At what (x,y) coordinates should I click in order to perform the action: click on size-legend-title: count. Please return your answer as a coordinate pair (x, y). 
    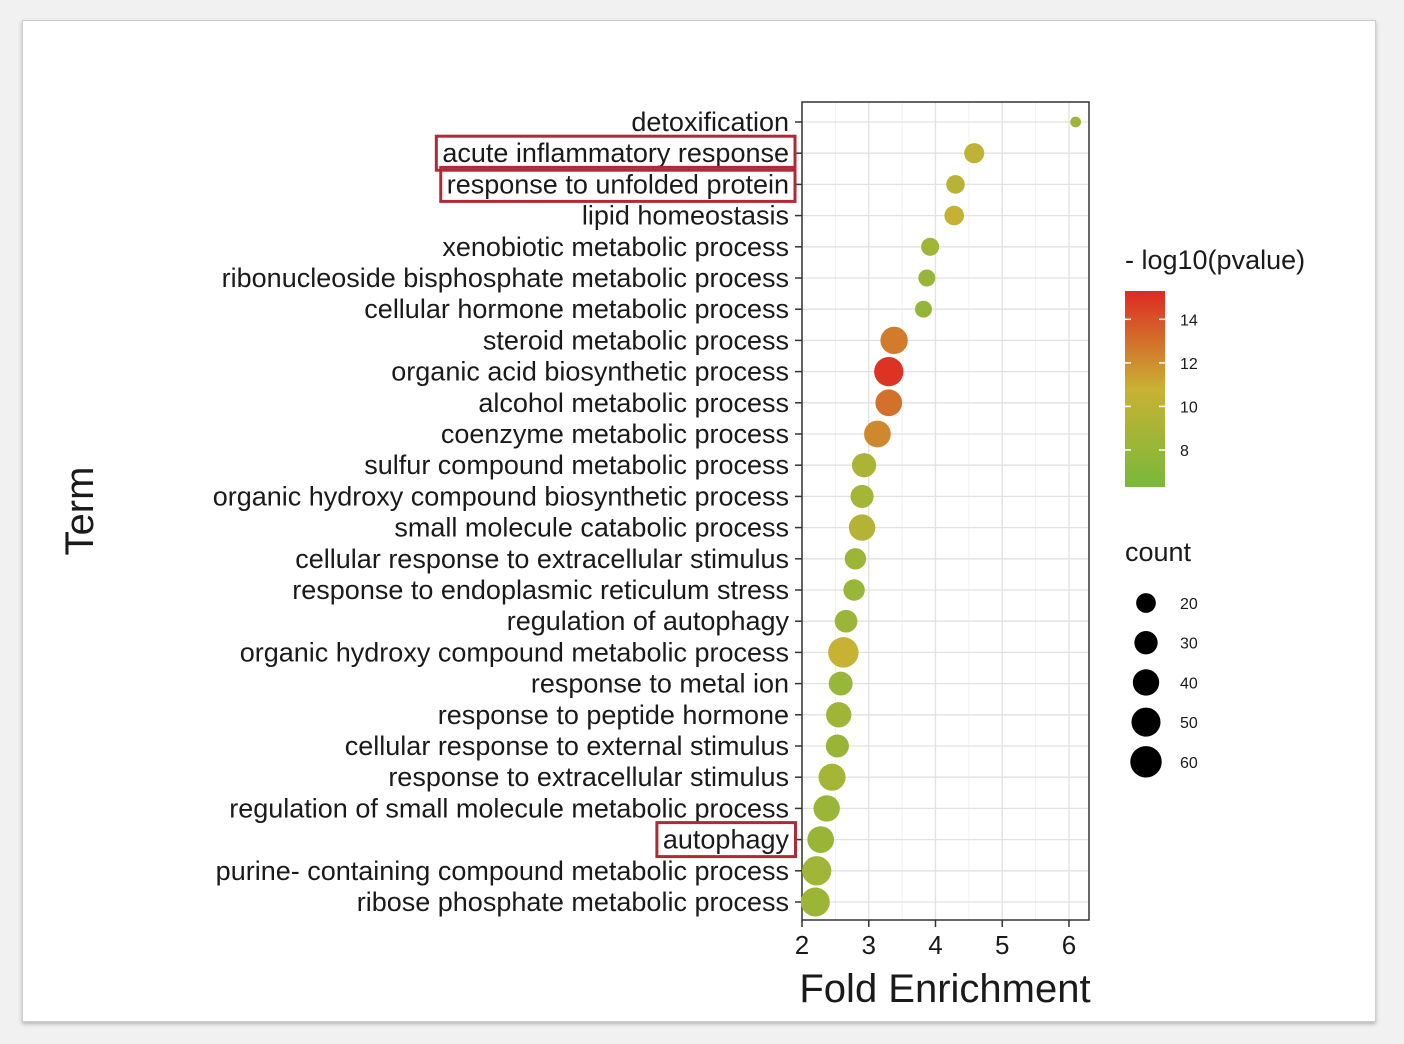
    Looking at the image, I should click on (1158, 552).